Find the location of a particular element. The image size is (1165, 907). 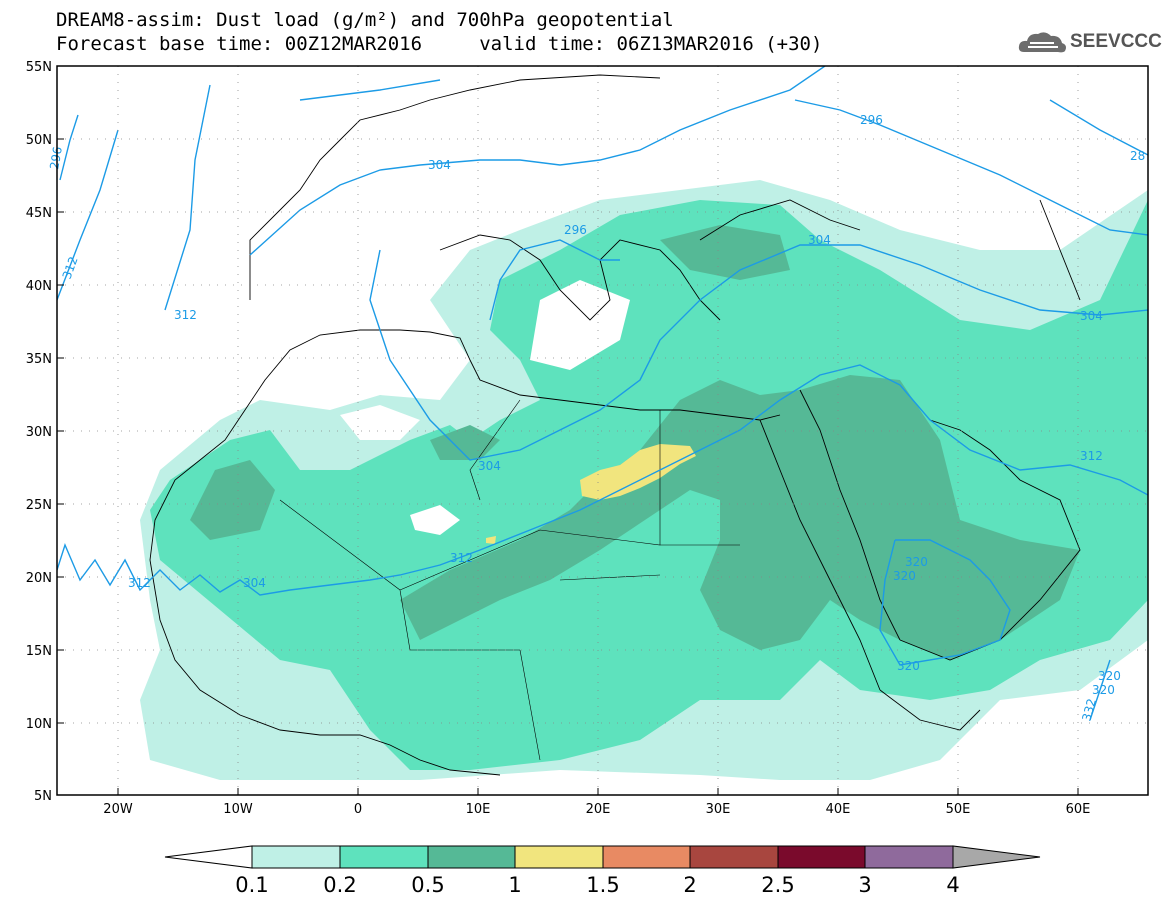

contour-304-europe is located at coordinates (537, 161).